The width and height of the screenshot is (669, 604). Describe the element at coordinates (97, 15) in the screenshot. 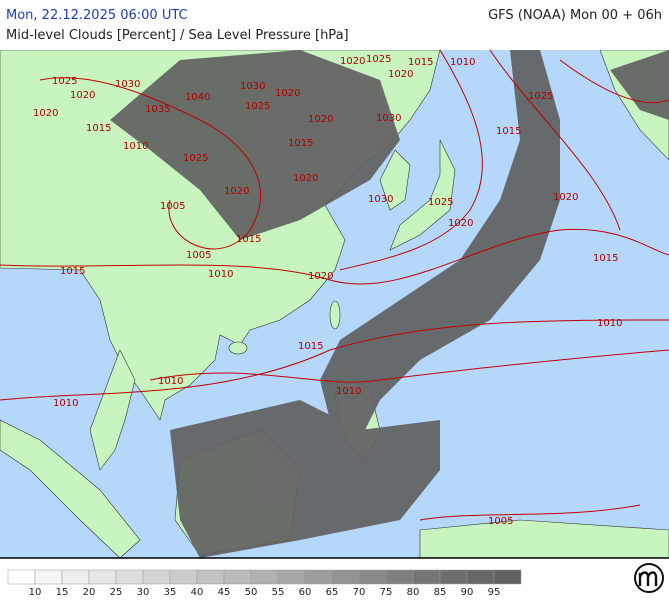

I see `datetime: Mon, 22.12.2025 06:00 UTC` at that location.